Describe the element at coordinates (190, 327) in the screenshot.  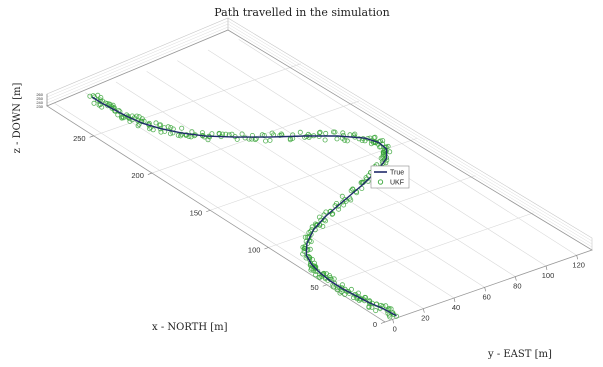
I see `x-axis-label: x - NORTH [m]` at that location.